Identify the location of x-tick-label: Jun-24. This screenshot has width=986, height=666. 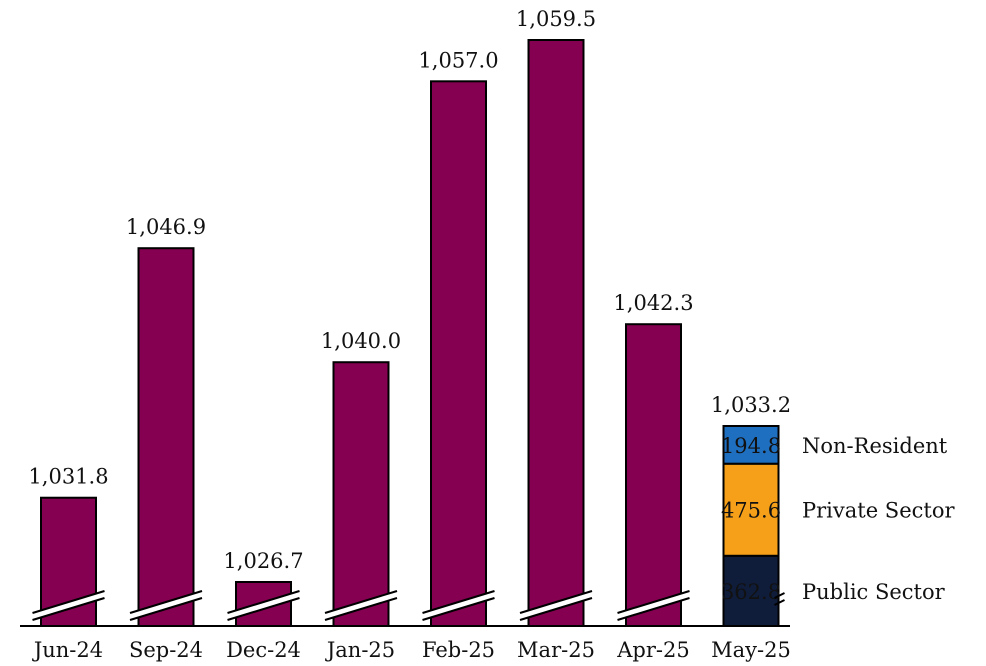
(67, 650).